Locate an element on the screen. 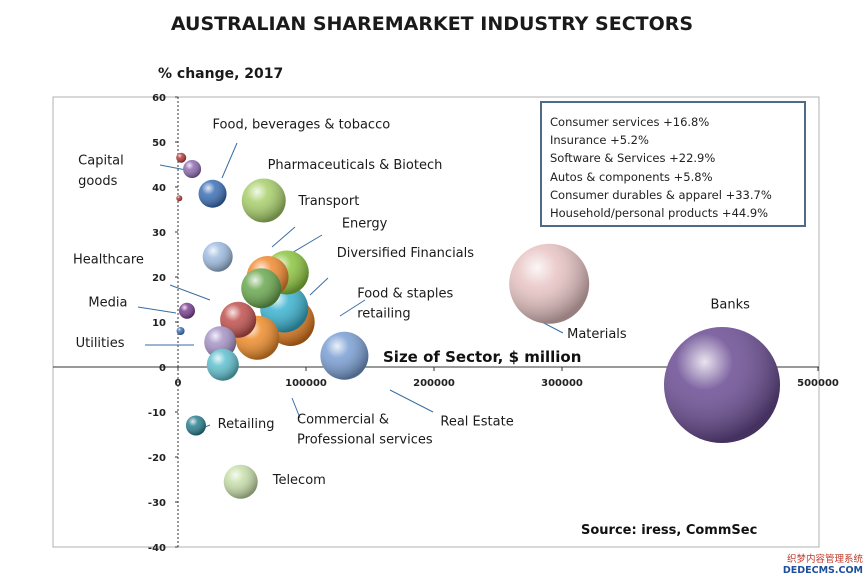 Image resolution: width=867 pixels, height=578 pixels. note-line: Consumer services +16.8% is located at coordinates (630, 122).